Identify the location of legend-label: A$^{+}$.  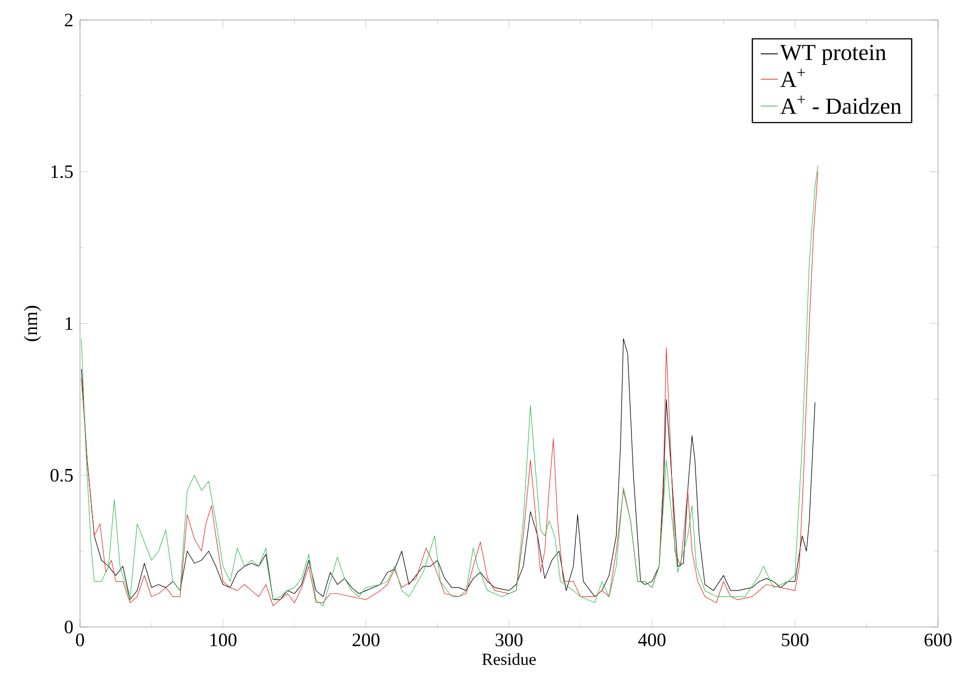
(792, 77).